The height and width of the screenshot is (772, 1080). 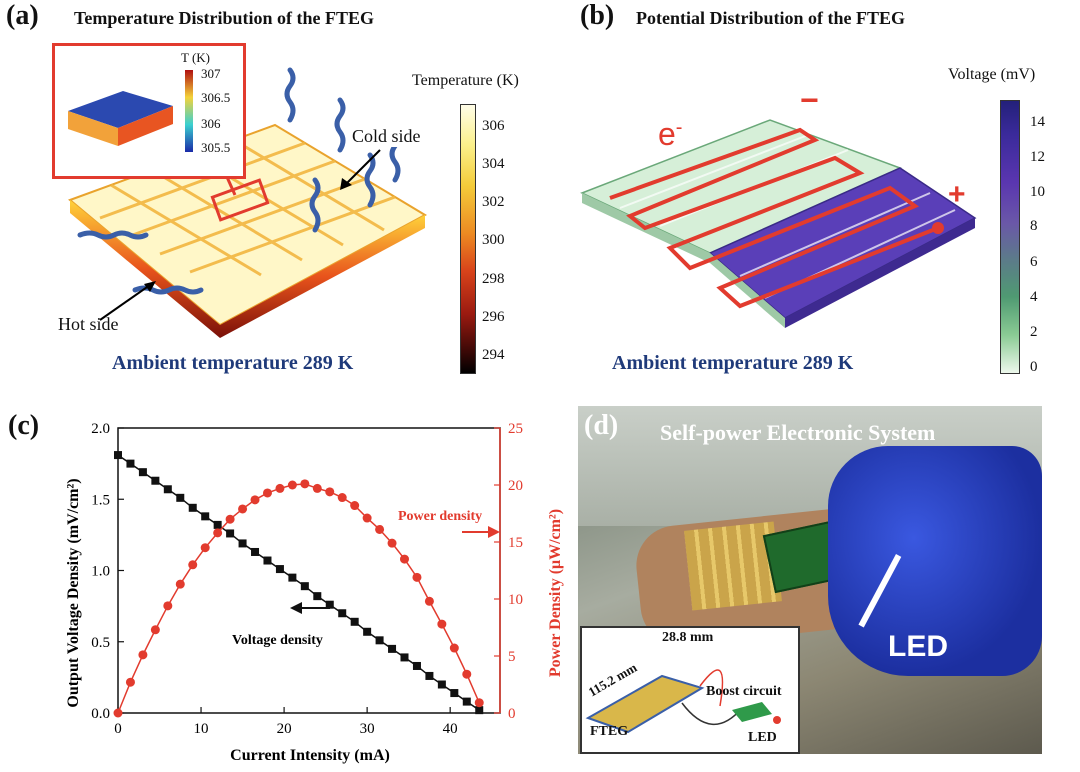 I want to click on y2-tick-label: 15, so click(x=515, y=543).